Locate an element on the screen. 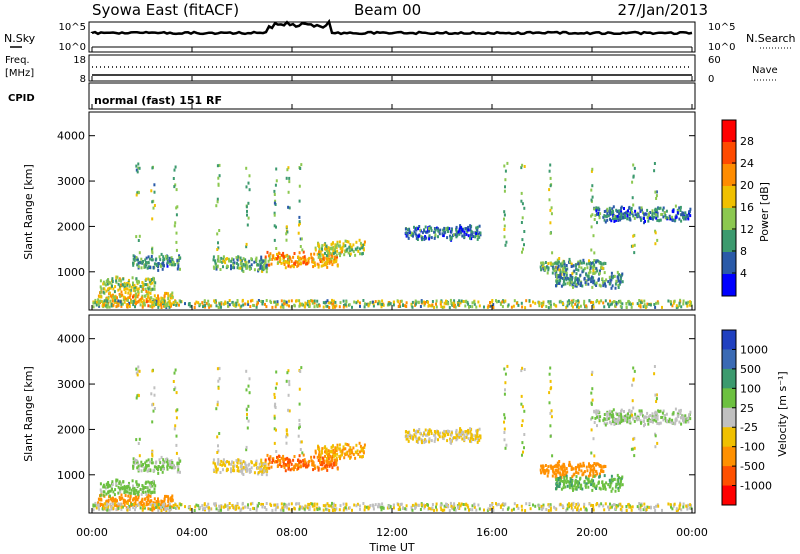 The width and height of the screenshot is (800, 554). colorbar-tick-label: 28 is located at coordinates (747, 141).